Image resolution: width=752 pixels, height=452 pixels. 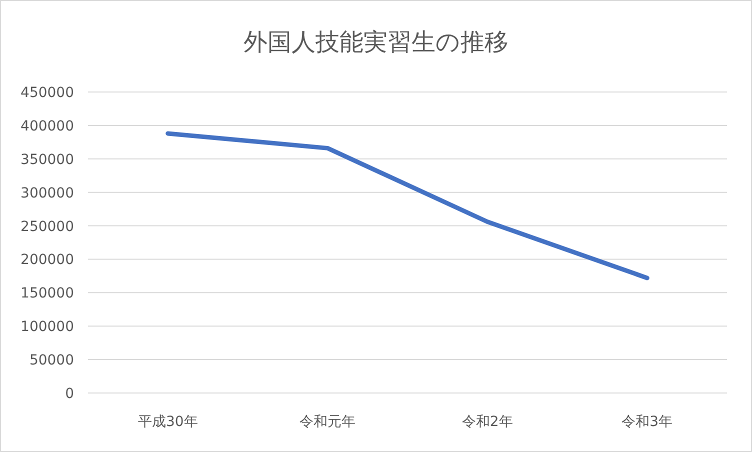 I want to click on x-tick-label: 令和3年, so click(x=647, y=422).